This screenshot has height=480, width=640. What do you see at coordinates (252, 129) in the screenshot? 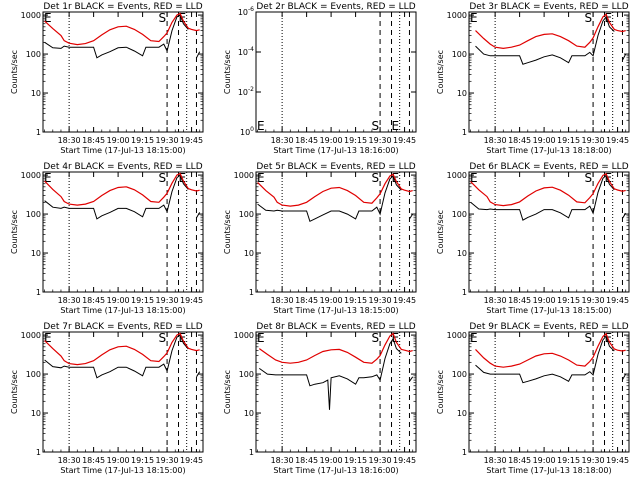
I see `y-tick-exponent: 0` at bounding box center [252, 129].